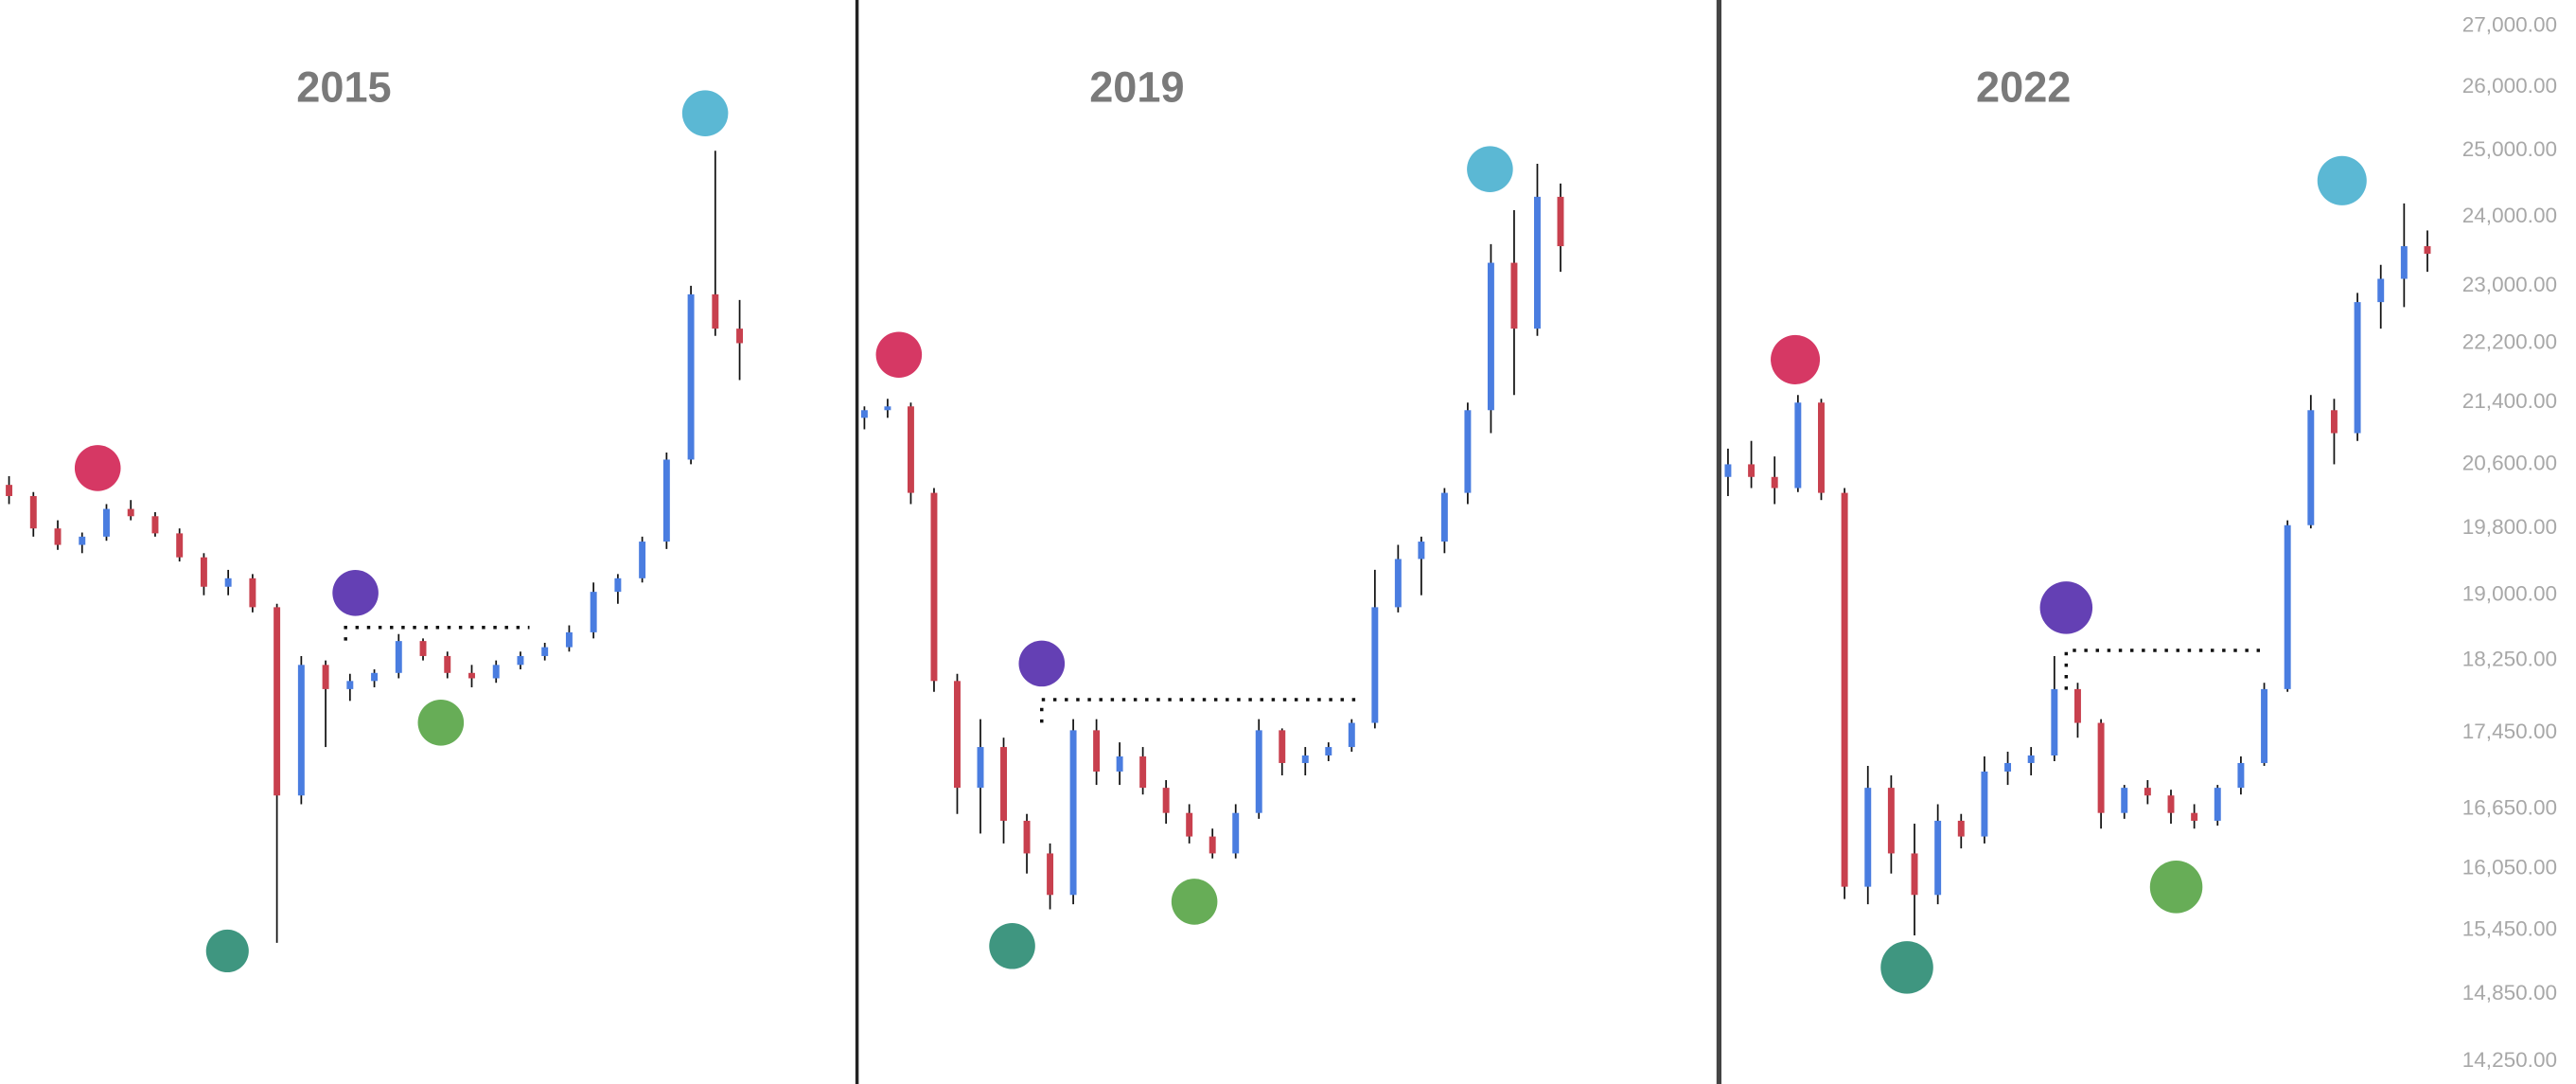 The image size is (2576, 1084). What do you see at coordinates (2509, 86) in the screenshot?
I see `y-tick-label: 26,000.00` at bounding box center [2509, 86].